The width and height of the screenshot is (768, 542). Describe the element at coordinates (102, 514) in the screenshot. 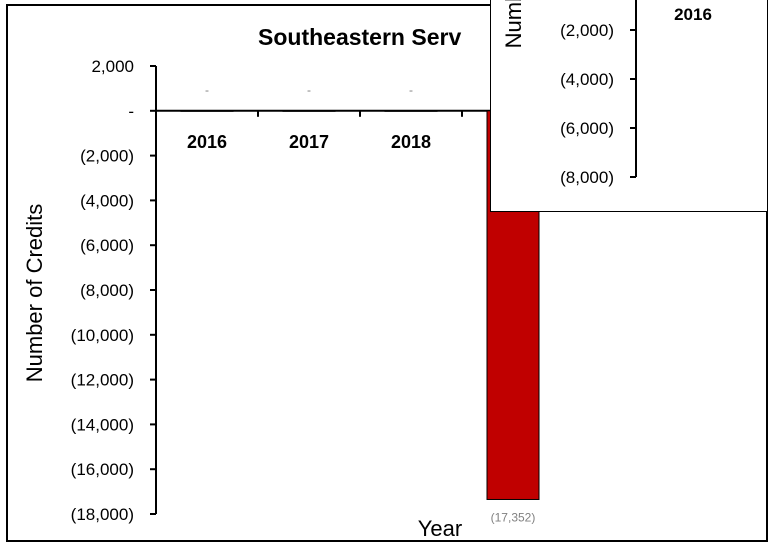

I see `y-tick-label: (18,000)` at that location.